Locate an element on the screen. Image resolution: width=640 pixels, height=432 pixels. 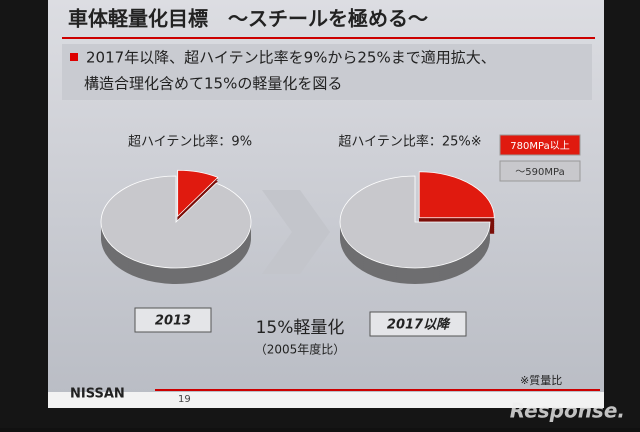
center-sub: （2005年度比） is located at coordinates (300, 349).